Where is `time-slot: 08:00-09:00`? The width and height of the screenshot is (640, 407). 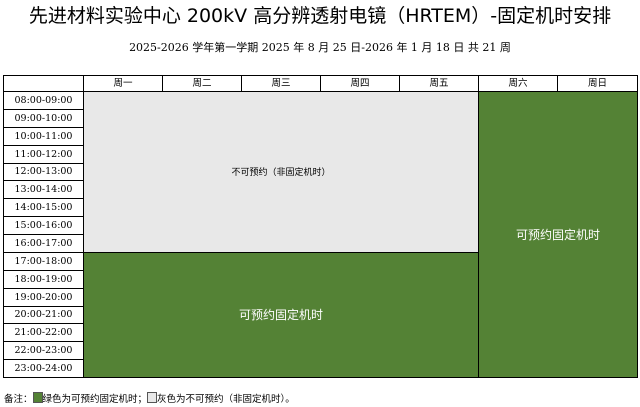 time-slot: 08:00-09:00 is located at coordinates (43, 100).